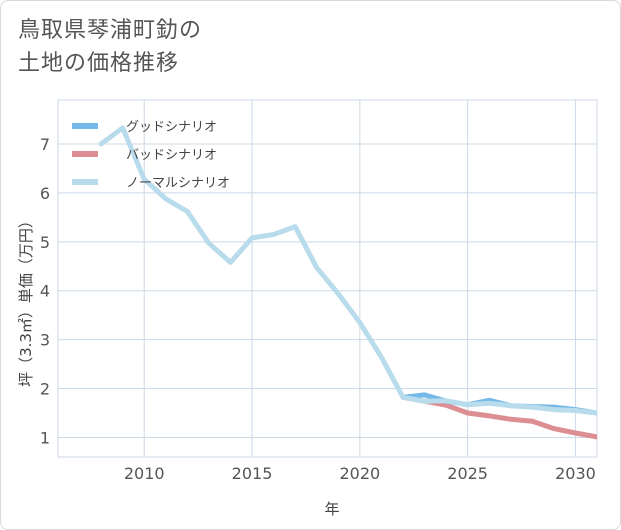 This screenshot has width=621, height=530. What do you see at coordinates (575, 473) in the screenshot?
I see `x-tick-label: 2030` at bounding box center [575, 473].